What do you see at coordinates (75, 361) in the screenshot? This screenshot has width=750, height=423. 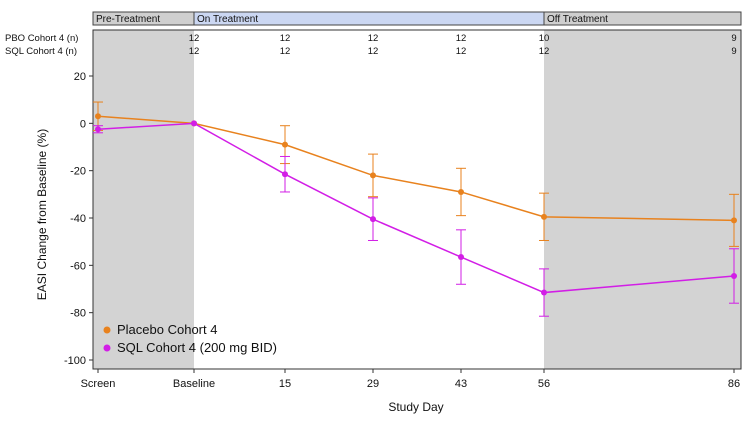 I see `y-tick-label: -100` at bounding box center [75, 361].